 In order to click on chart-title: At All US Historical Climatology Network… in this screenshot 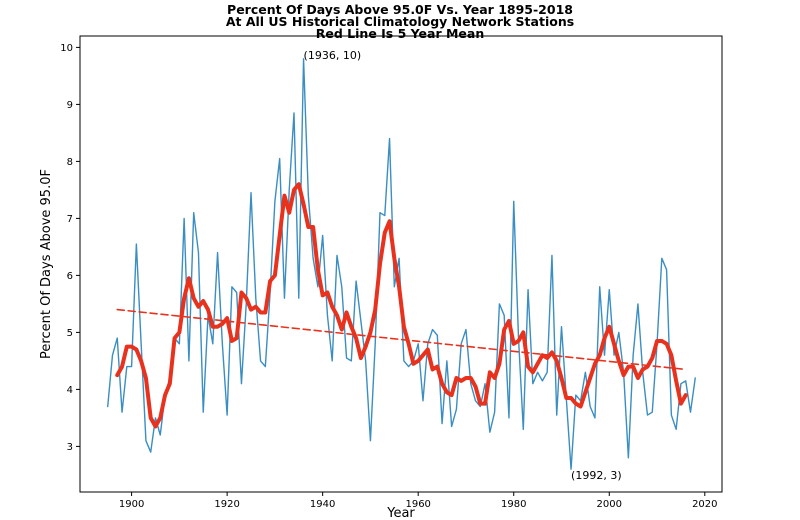, I will do `click(400, 21)`.